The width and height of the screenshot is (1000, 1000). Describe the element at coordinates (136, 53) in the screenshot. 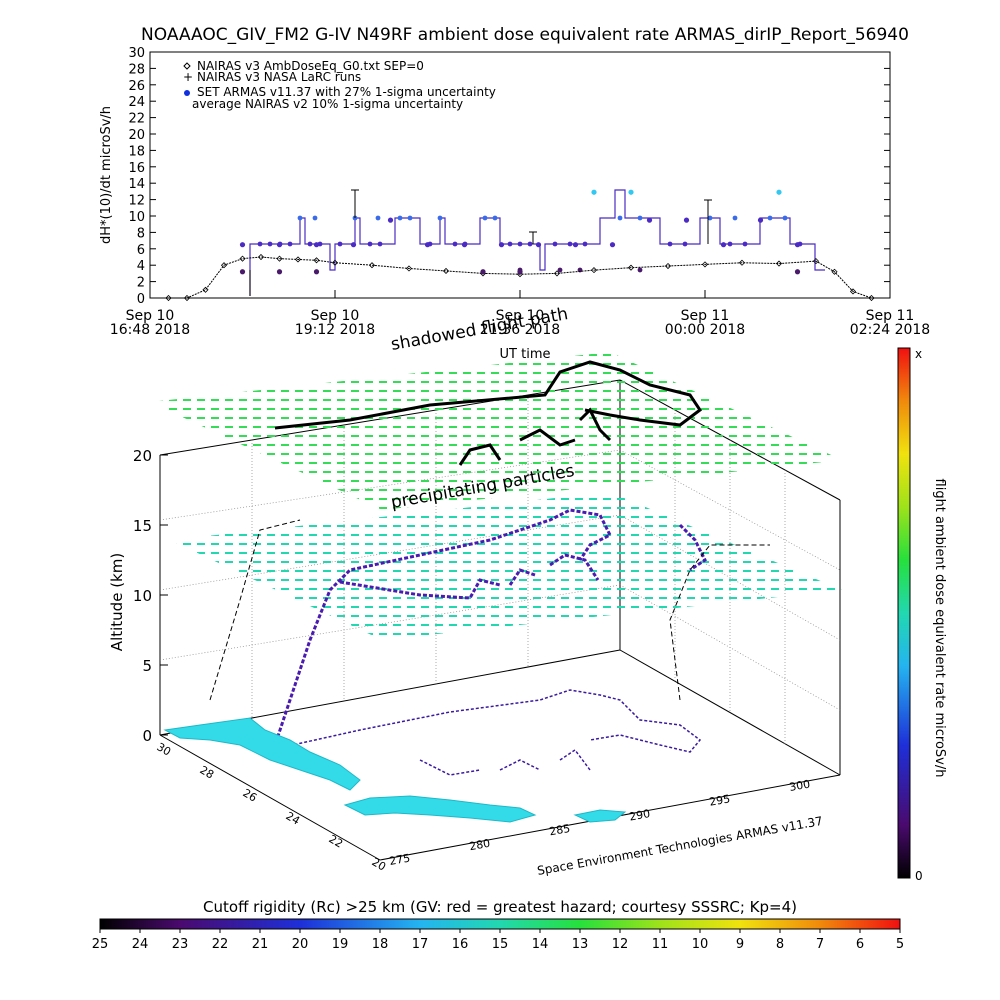

I see `y-tick-label: 30` at that location.